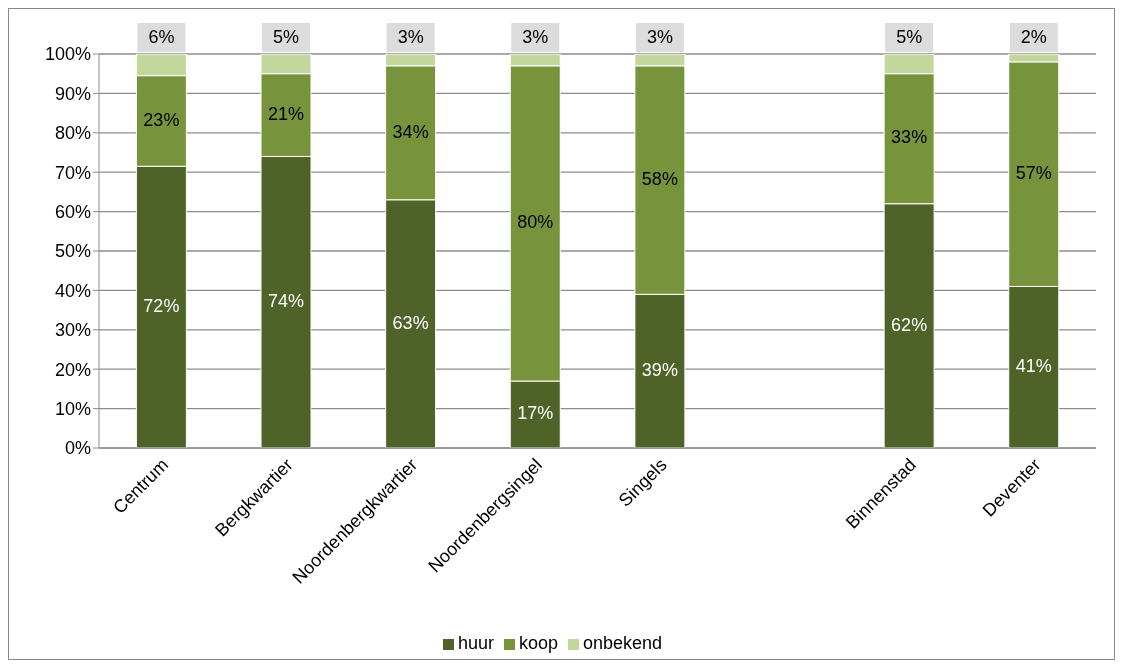 This screenshot has height=667, width=1125. Describe the element at coordinates (72, 211) in the screenshot. I see `y-tick-label: 60%` at that location.